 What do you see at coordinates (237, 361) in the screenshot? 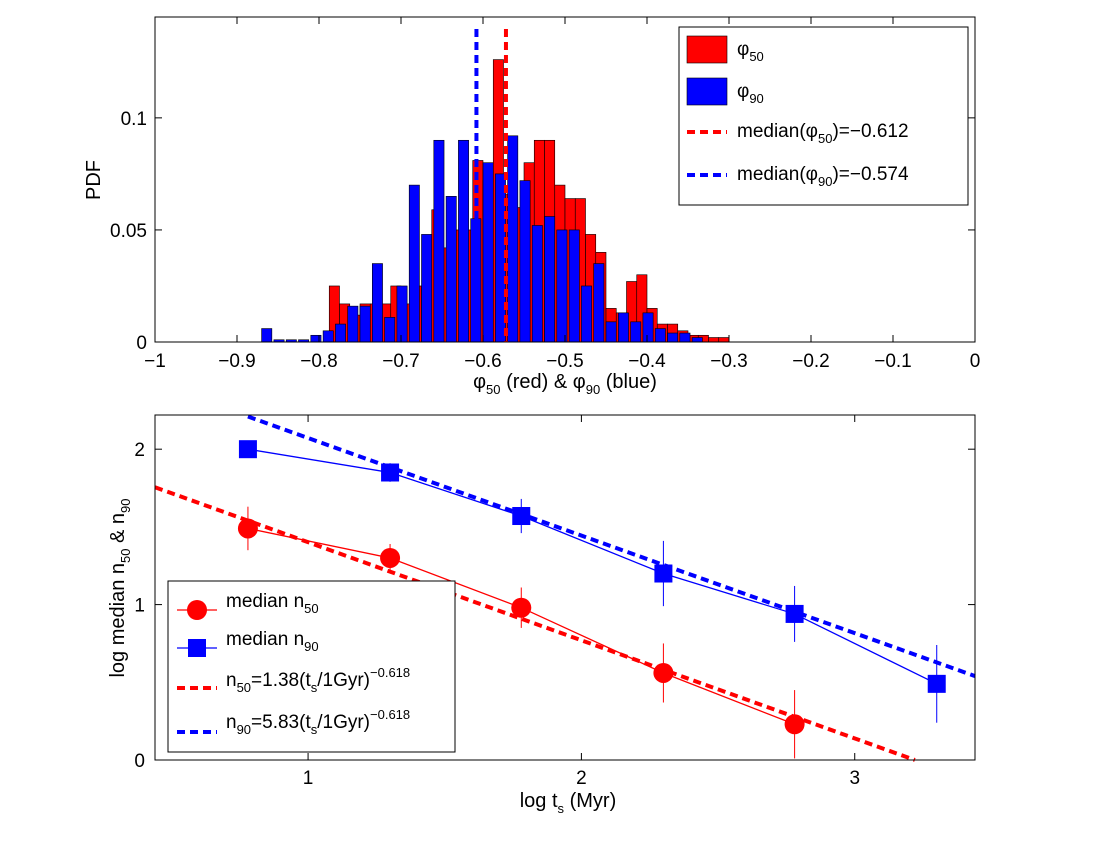
I see `histogram-xtick-label: −0.9` at bounding box center [237, 361].